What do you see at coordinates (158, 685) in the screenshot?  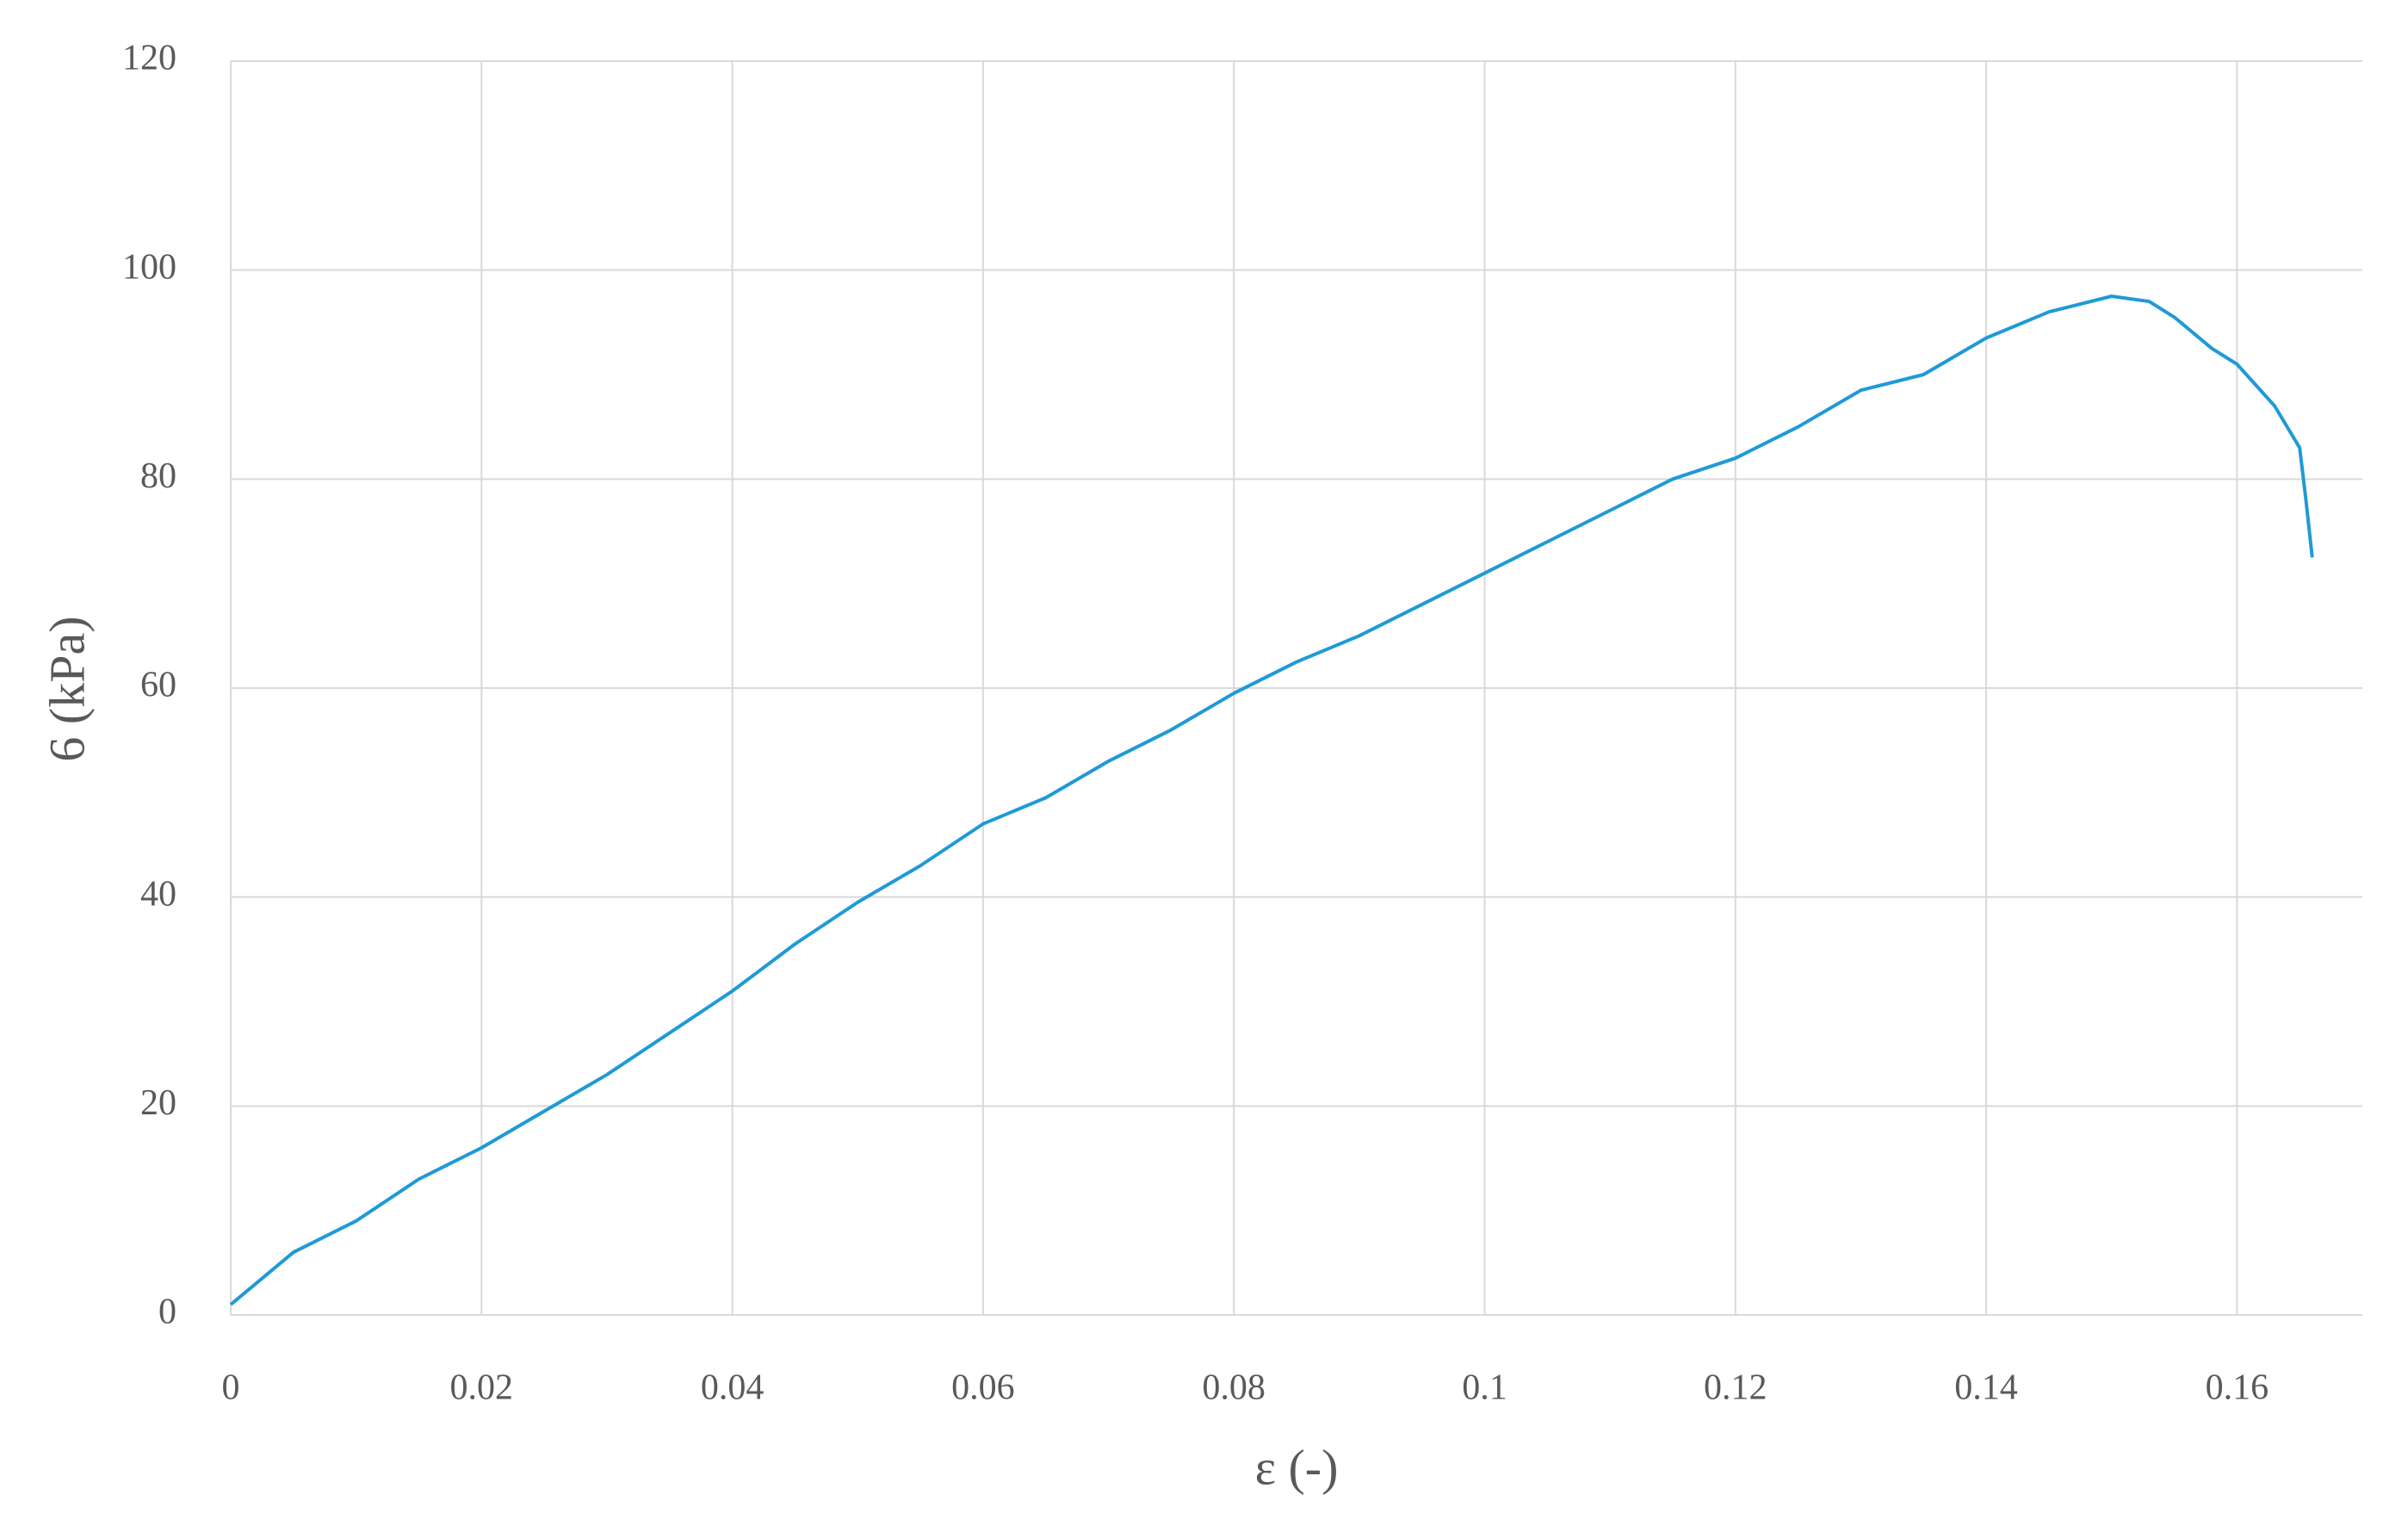 I see `y-tick-label: 60` at bounding box center [158, 685].